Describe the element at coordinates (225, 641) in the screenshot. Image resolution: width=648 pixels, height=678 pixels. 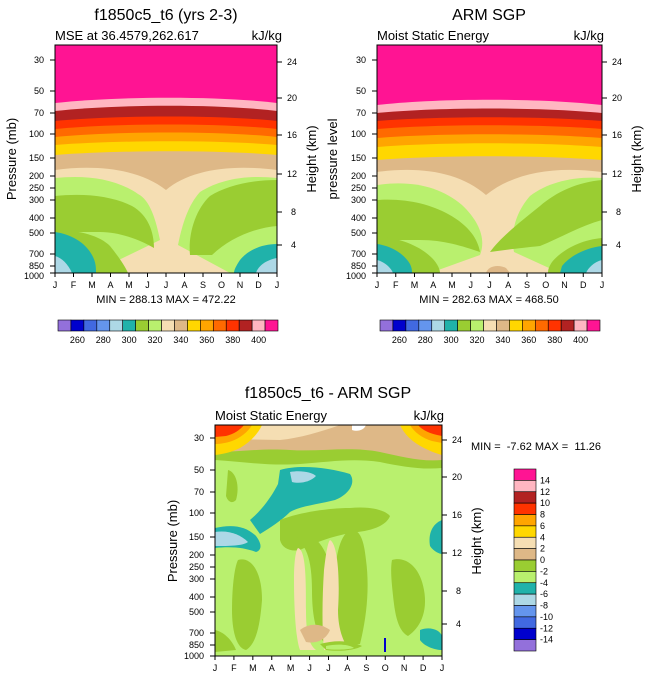
I see `contour-band-0-lower-left` at that location.